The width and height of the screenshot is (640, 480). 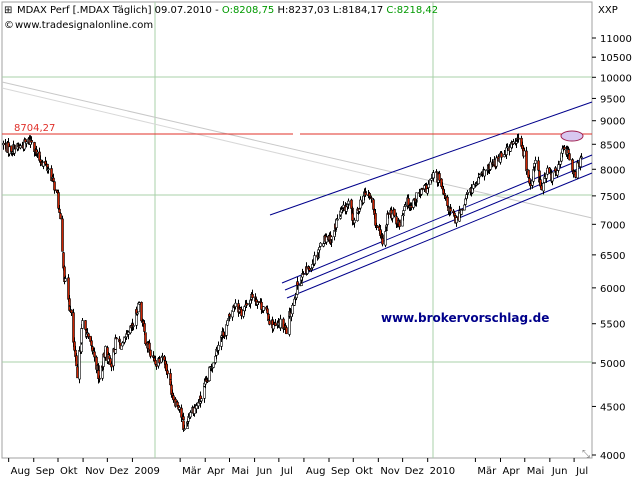 I want to click on y-tick-label: 7500, so click(x=612, y=197).